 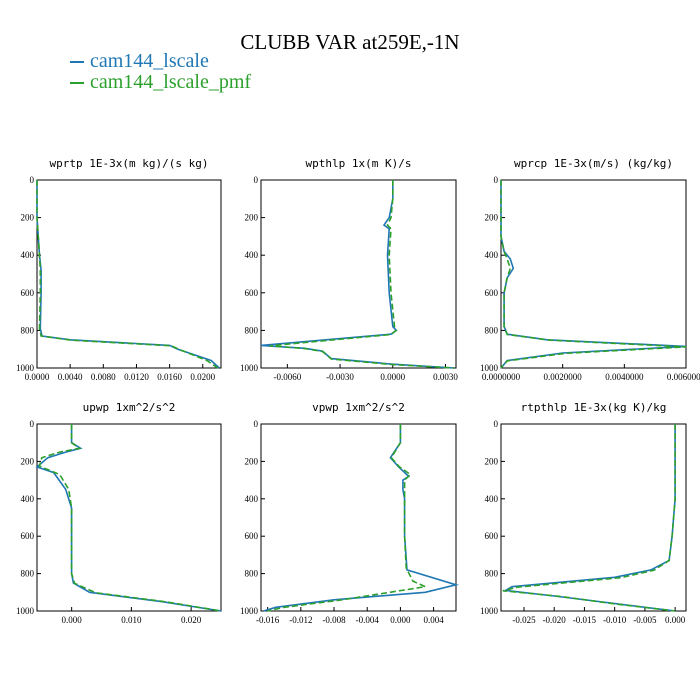 I want to click on x-tick-label: 0.010, so click(x=131, y=620).